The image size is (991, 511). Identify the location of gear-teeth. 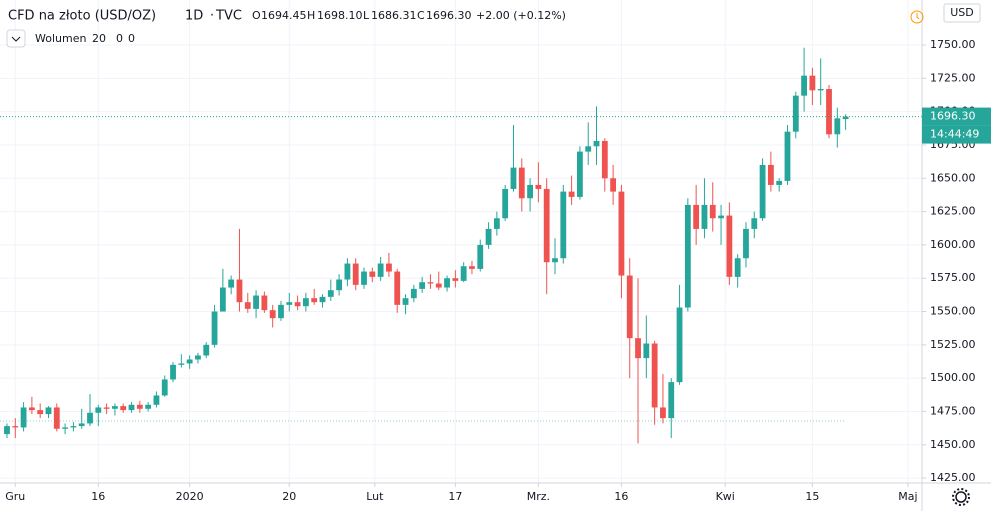
(961, 497).